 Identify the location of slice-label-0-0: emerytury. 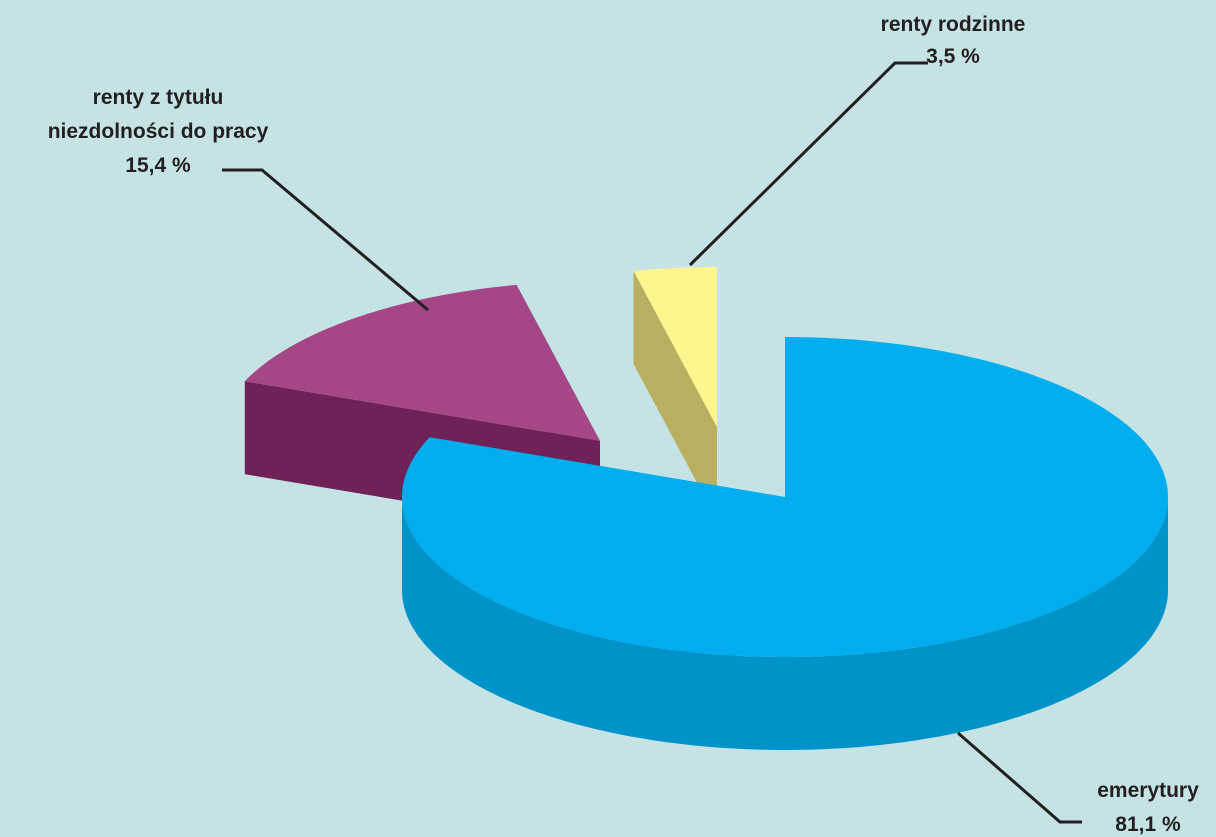
(1148, 790).